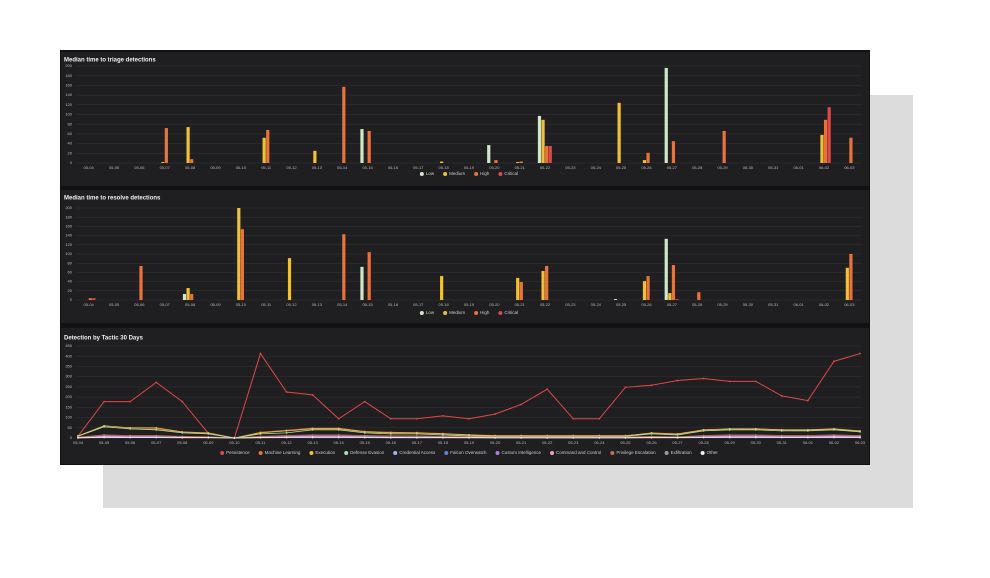 This screenshot has height=578, width=990. I want to click on y-tick-label: 80, so click(70, 262).